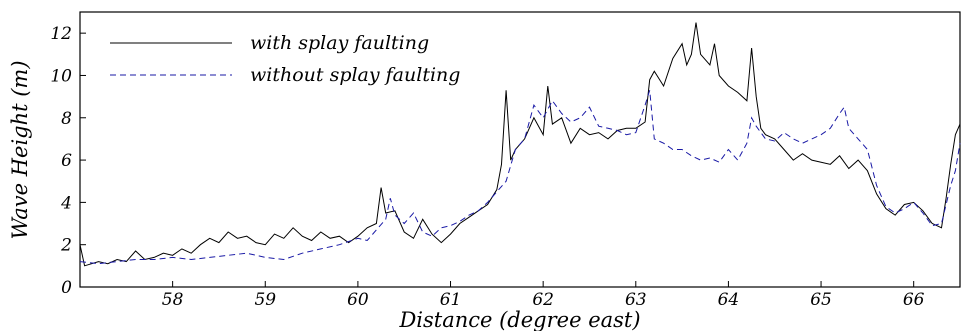 This screenshot has width=962, height=331. I want to click on x-axis-title: Distance (degree east), so click(519, 319).